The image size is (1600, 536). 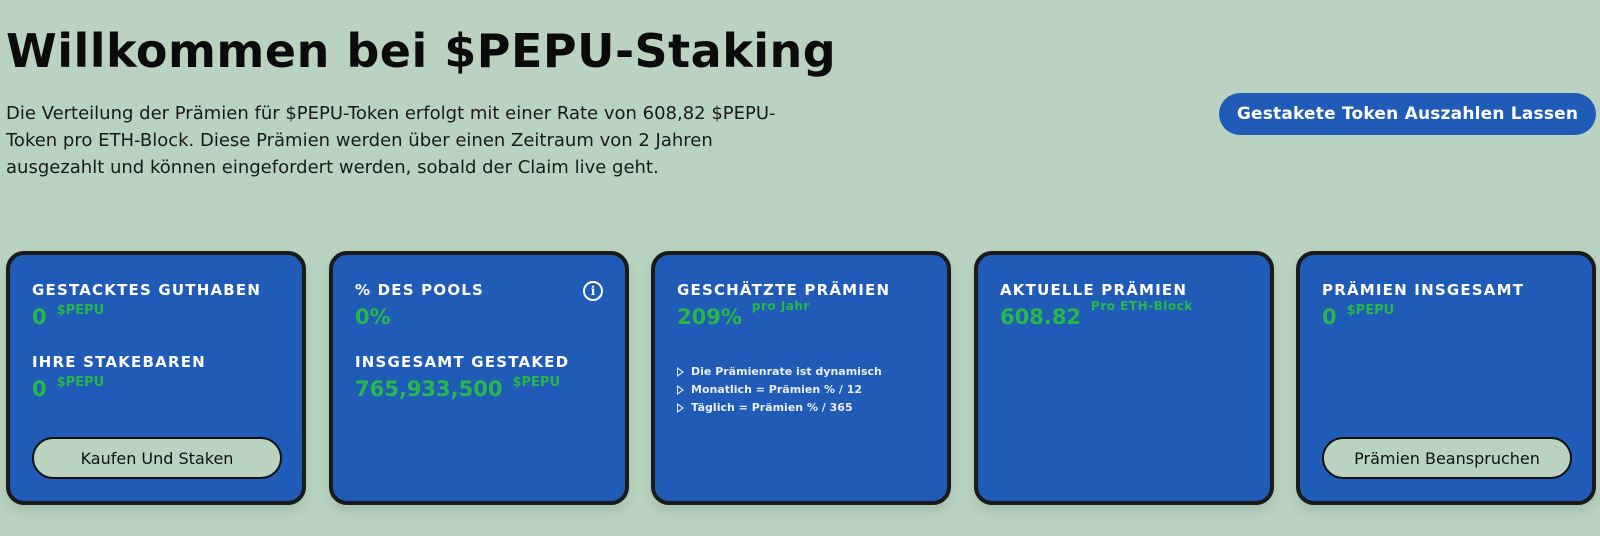 What do you see at coordinates (1423, 290) in the screenshot?
I see `total-rewards-label: PRÄMIEN INSGESAMT` at bounding box center [1423, 290].